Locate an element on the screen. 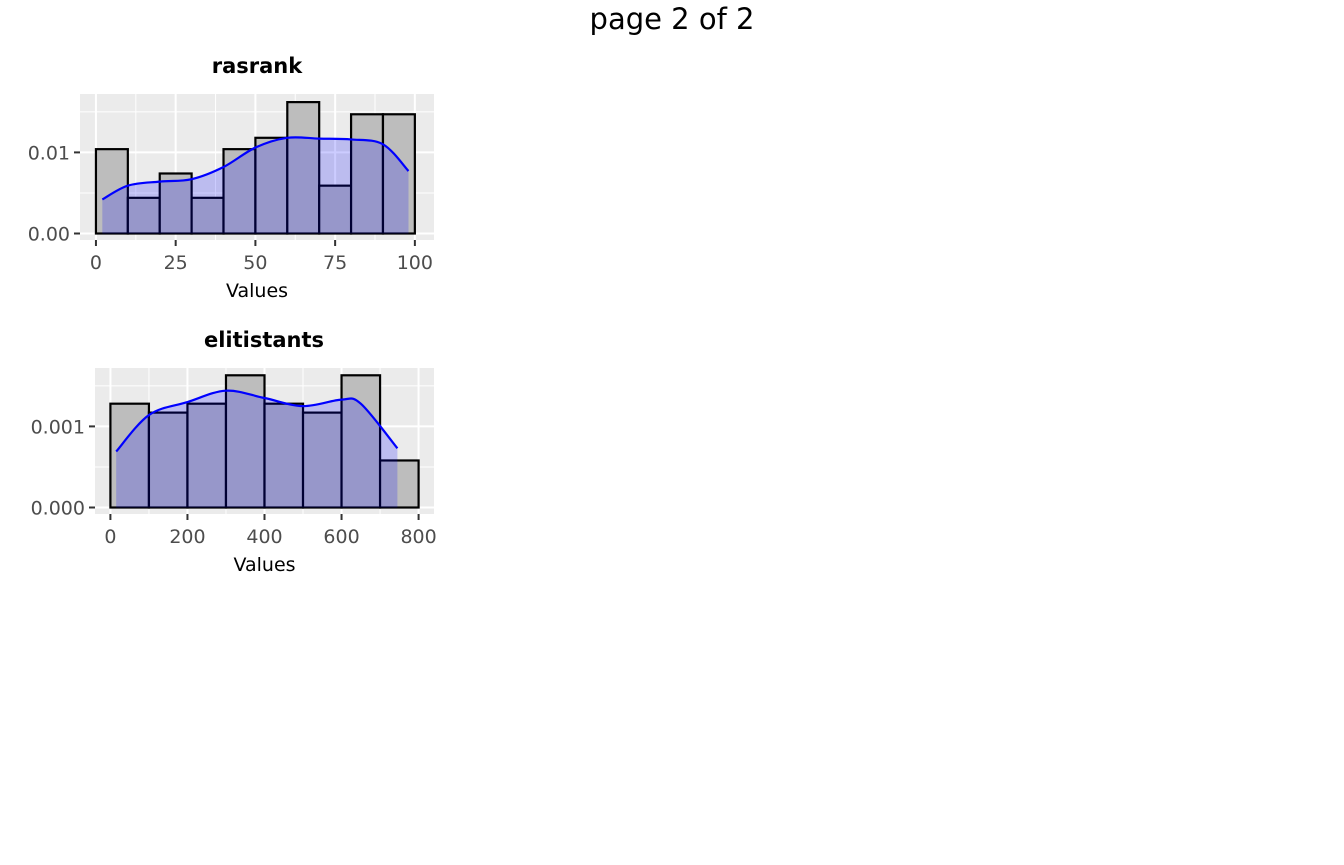 This screenshot has width=1344, height=865. elitistants-x-tick-label: 600 is located at coordinates (341, 537).